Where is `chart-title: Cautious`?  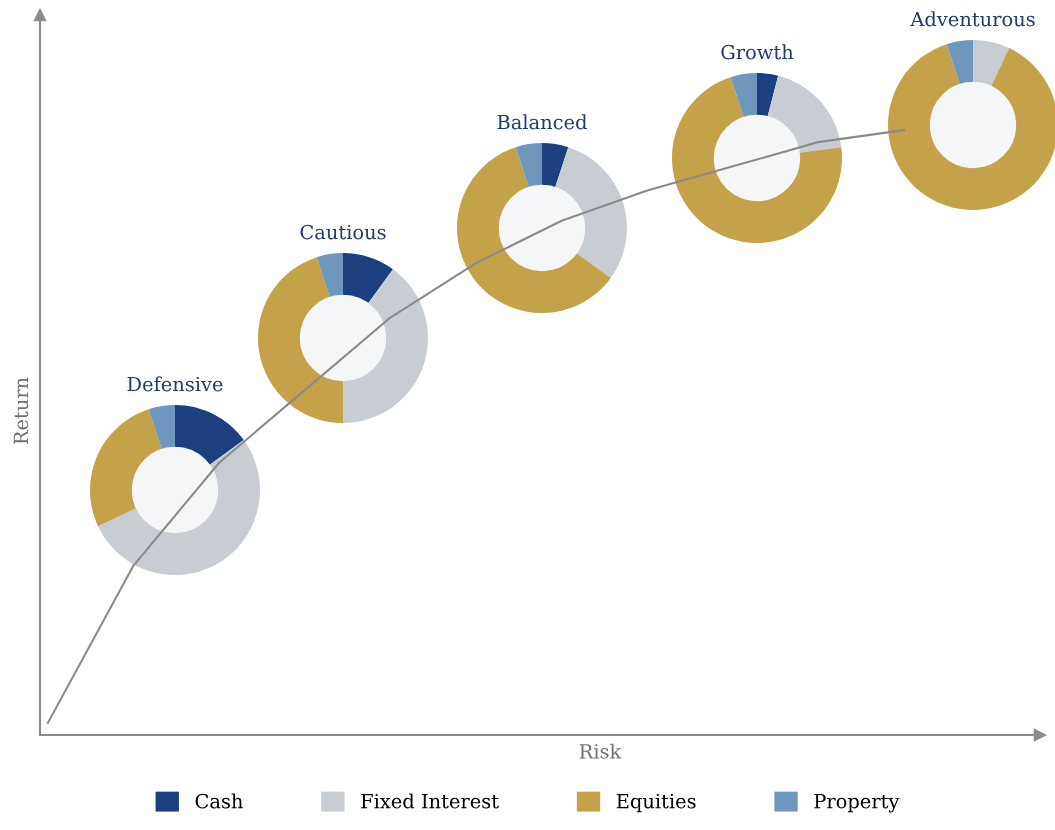 chart-title: Cautious is located at coordinates (343, 232).